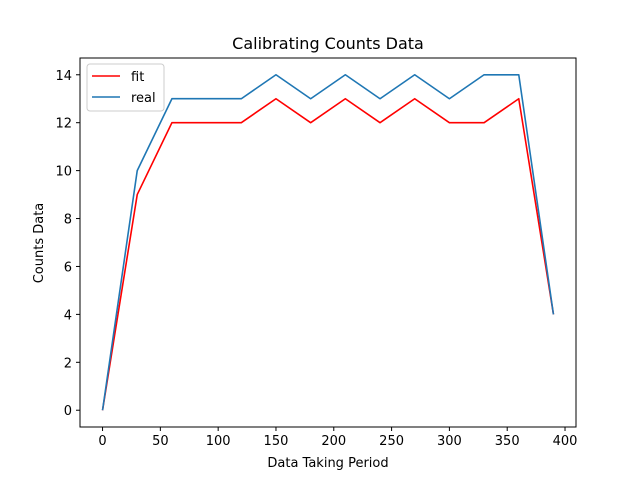  What do you see at coordinates (391, 441) in the screenshot?
I see `x-tick-label: 250` at bounding box center [391, 441].